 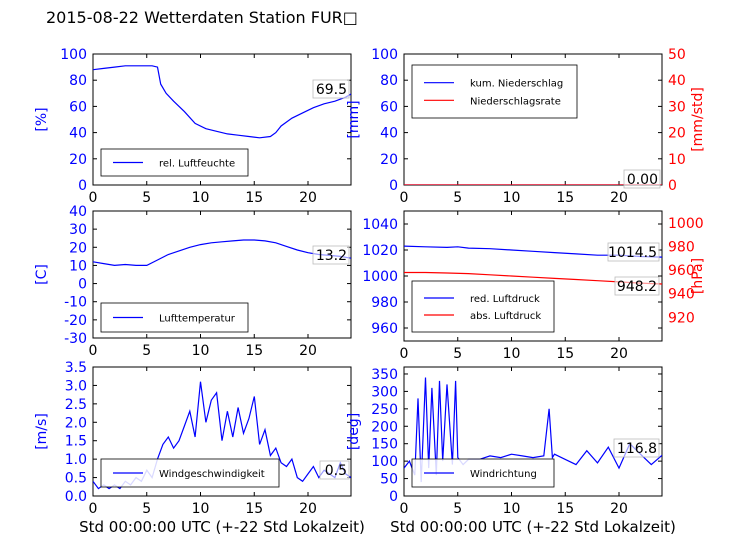 What do you see at coordinates (42, 431) in the screenshot?
I see `y-axis-label: [m/s]` at bounding box center [42, 431].